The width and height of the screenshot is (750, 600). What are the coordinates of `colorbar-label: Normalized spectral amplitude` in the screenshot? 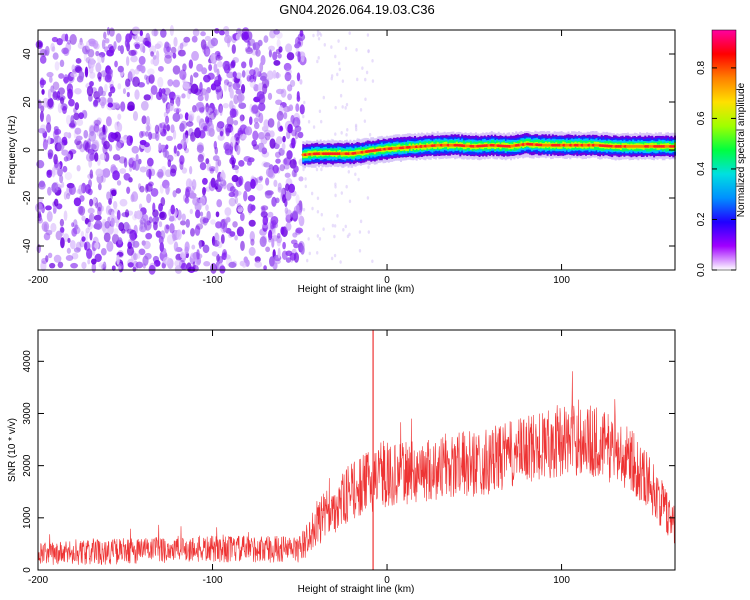 It's located at (741, 149).